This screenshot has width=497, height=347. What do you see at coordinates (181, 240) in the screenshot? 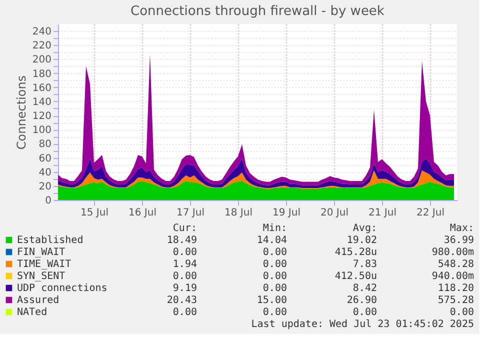
I see `text: 18.49` at bounding box center [181, 240].